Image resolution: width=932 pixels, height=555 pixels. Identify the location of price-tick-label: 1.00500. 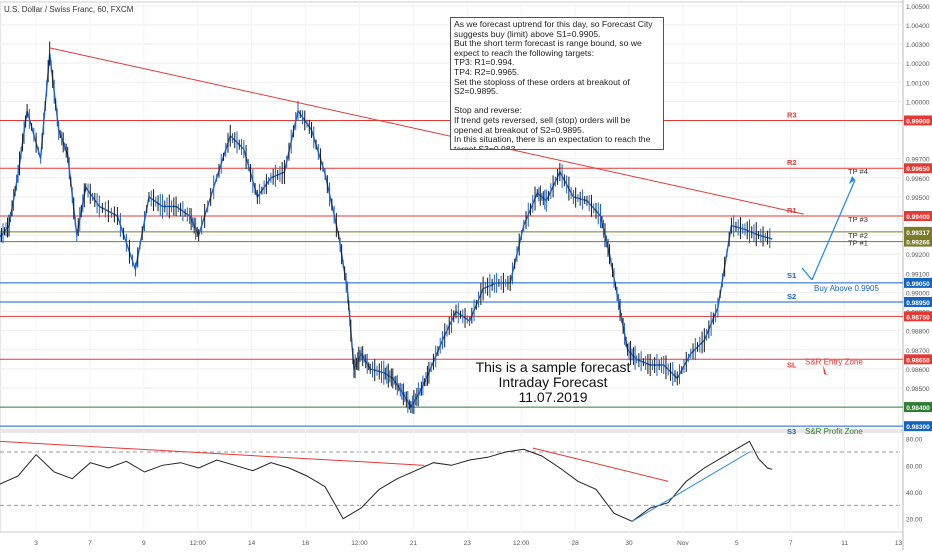
(918, 7).